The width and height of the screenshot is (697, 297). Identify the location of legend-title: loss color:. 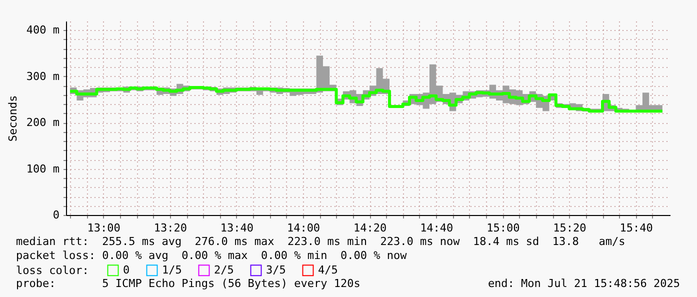
(52, 270).